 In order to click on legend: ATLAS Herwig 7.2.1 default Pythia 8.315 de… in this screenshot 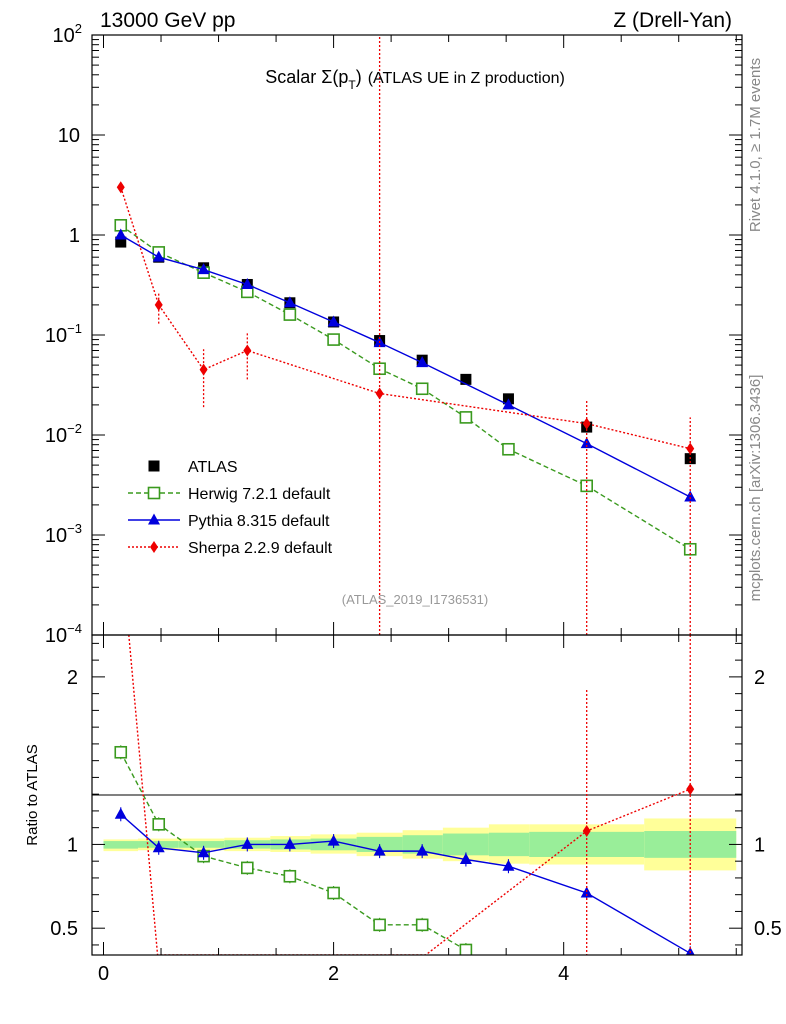, I will do `click(230, 508)`.